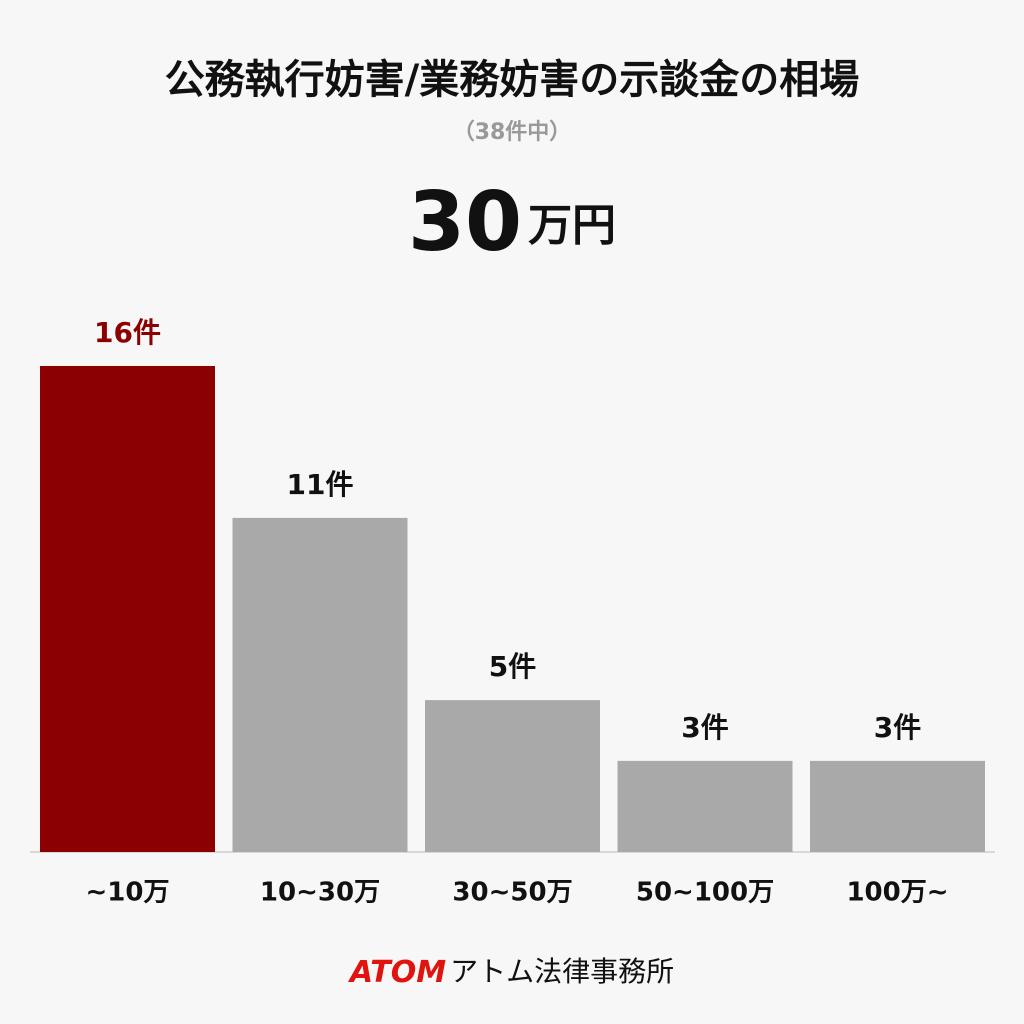 Image resolution: width=1024 pixels, height=1024 pixels. What do you see at coordinates (465, 222) in the screenshot?
I see `headline-value: 30` at bounding box center [465, 222].